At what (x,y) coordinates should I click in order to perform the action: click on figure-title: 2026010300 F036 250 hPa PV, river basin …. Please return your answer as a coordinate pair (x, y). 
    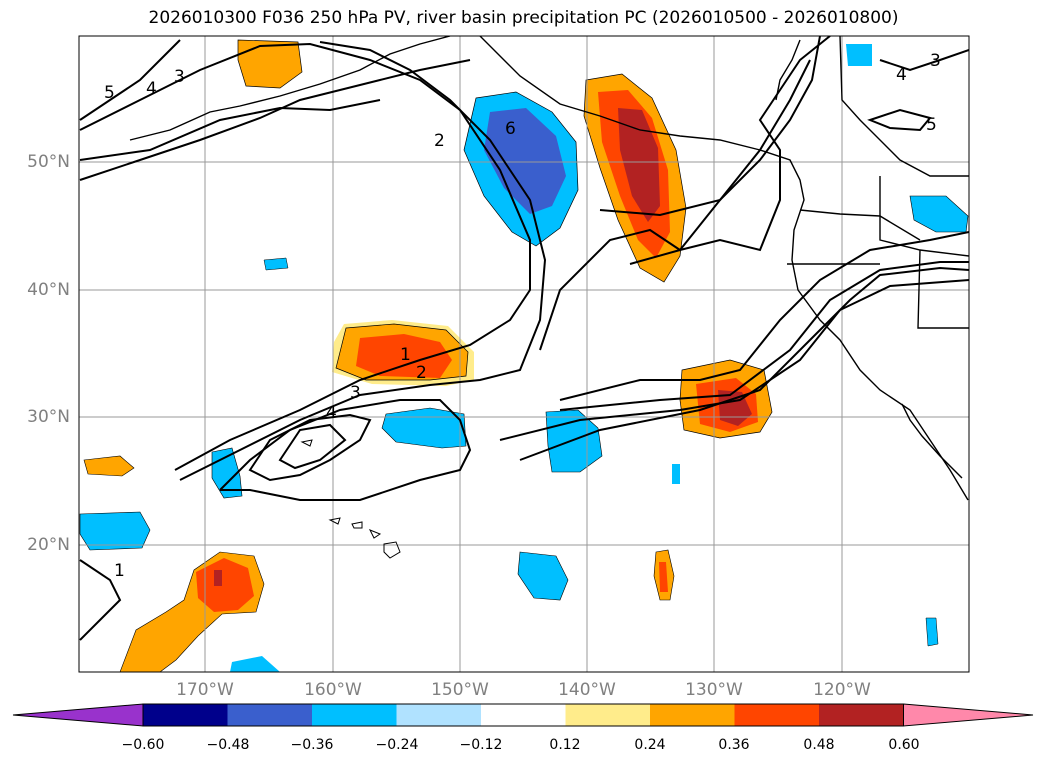
    Looking at the image, I should click on (523, 18).